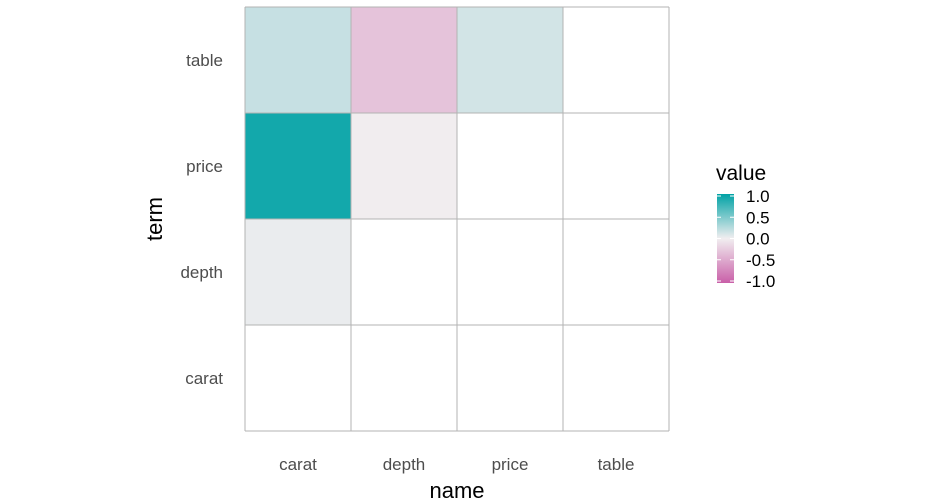 The image size is (936, 504). Describe the element at coordinates (760, 281) in the screenshot. I see `legend-tick-label: -1.0` at that location.